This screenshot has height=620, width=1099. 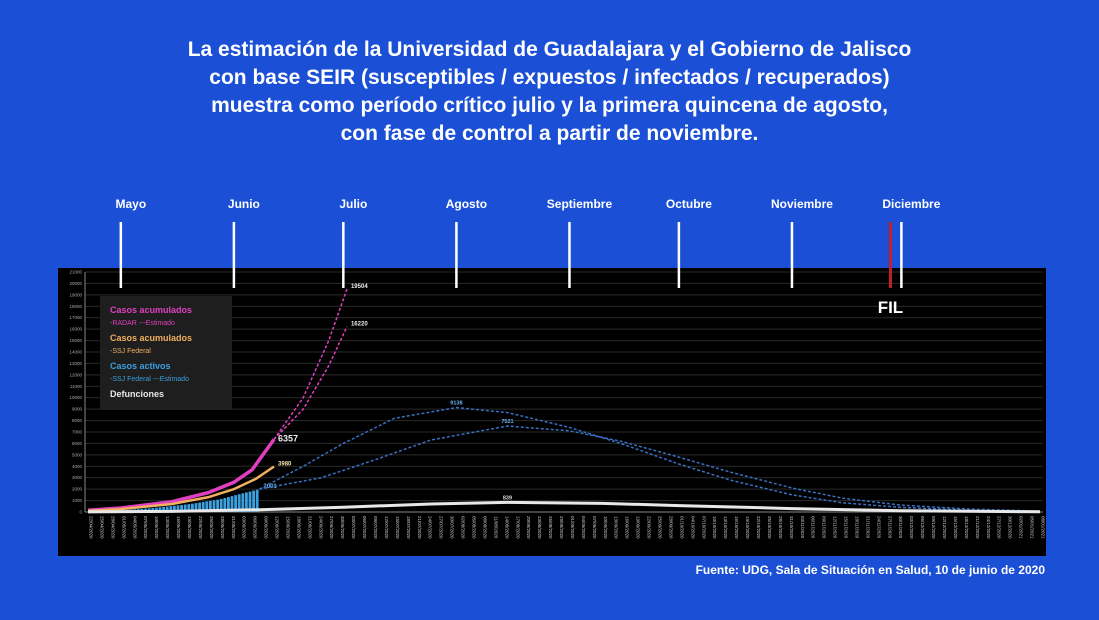 What do you see at coordinates (331, 527) in the screenshot?
I see `x-tick-label: 27/06/2020` at bounding box center [331, 527].